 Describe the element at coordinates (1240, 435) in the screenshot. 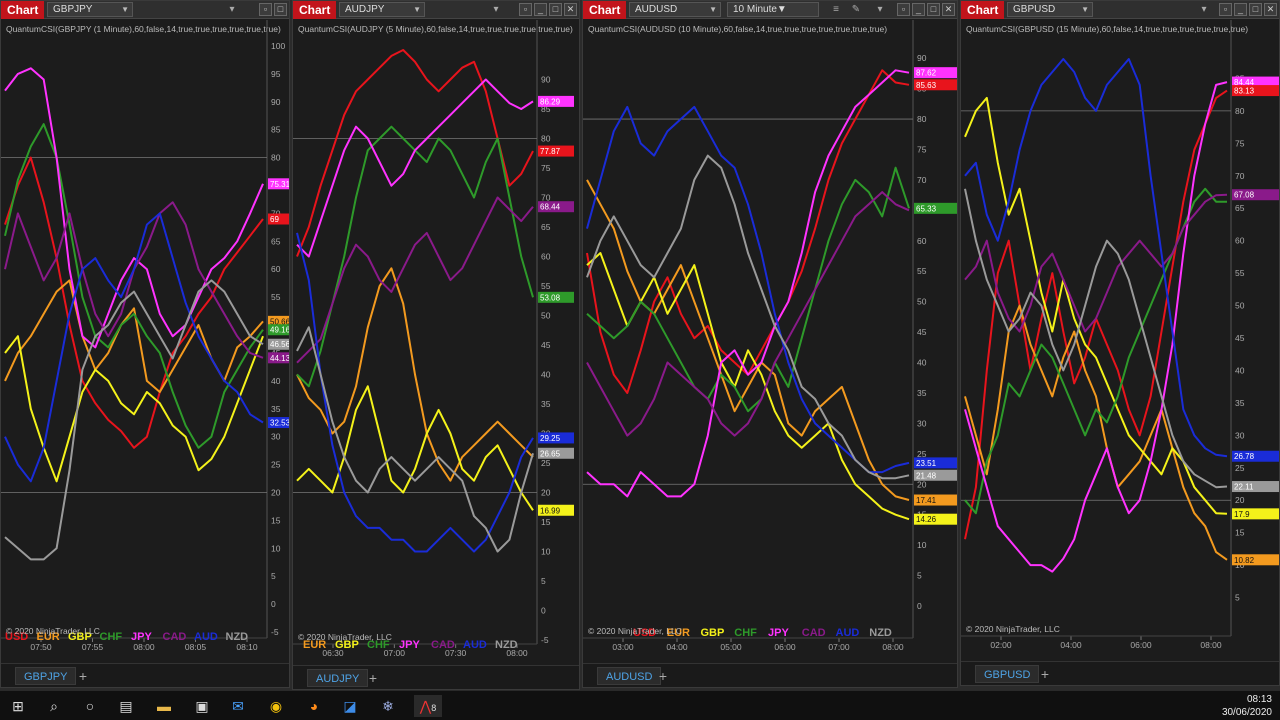

I see `y-tick-label: 30` at that location.